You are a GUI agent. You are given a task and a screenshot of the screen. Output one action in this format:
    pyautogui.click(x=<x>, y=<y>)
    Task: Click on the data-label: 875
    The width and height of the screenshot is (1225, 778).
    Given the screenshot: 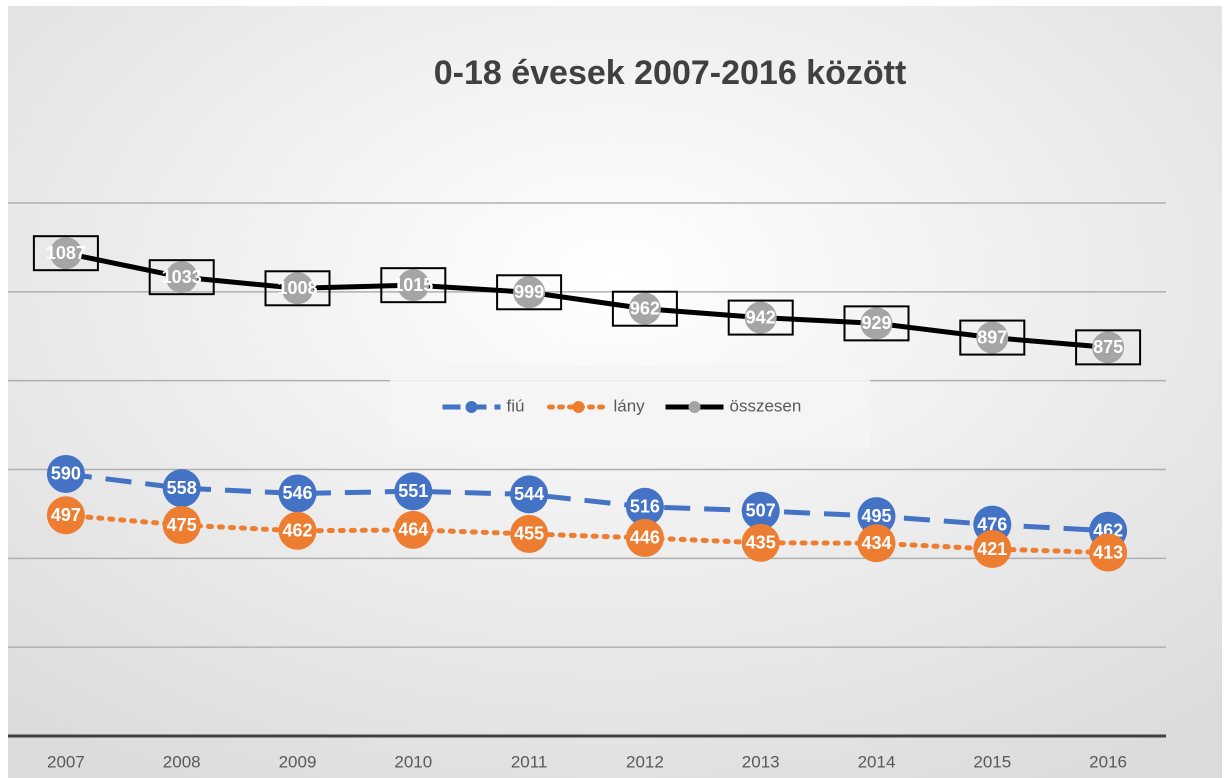 What is the action you would take?
    pyautogui.click(x=1108, y=347)
    